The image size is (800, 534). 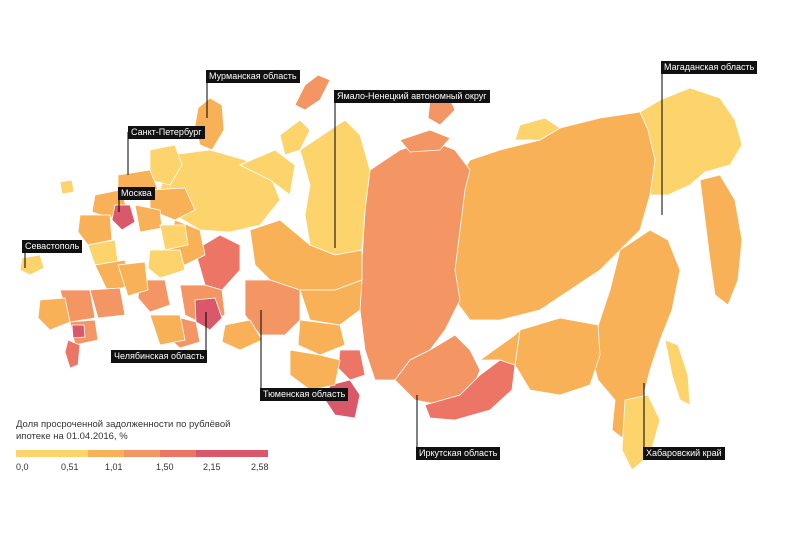 What do you see at coordinates (260, 467) in the screenshot?
I see `legend-tick-6: 2,58` at bounding box center [260, 467].